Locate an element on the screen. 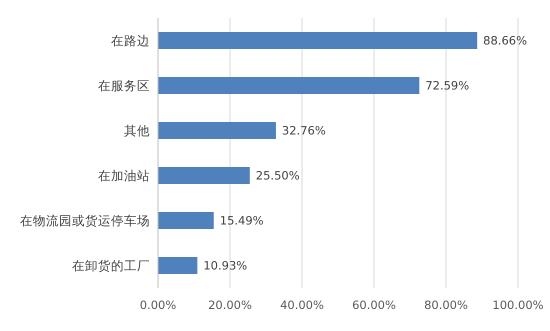  y-tick-label: 在路边 is located at coordinates (130, 40).